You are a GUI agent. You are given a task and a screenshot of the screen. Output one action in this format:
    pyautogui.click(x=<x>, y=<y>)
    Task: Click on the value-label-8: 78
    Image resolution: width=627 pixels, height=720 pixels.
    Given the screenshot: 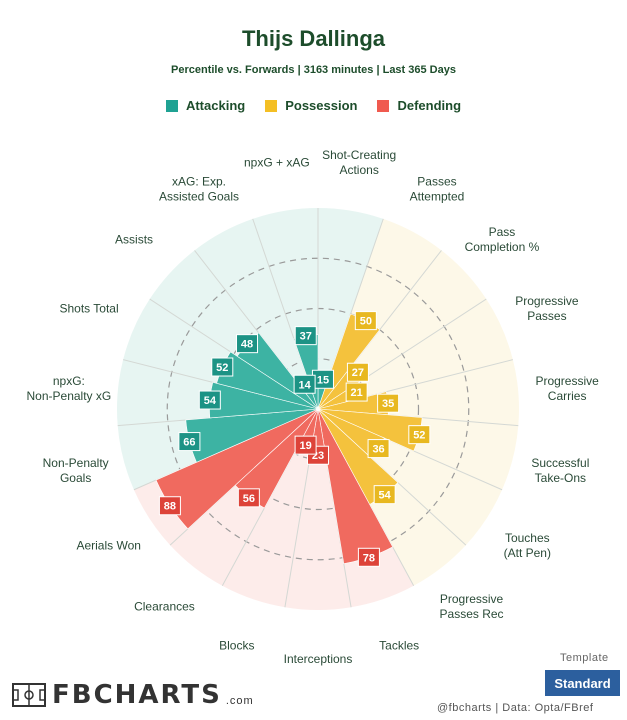 What is the action you would take?
    pyautogui.click(x=369, y=558)
    